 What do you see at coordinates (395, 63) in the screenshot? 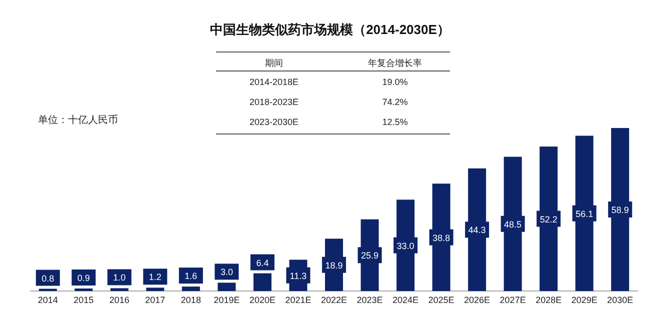
I see `text: 年复合增长率` at bounding box center [395, 63].